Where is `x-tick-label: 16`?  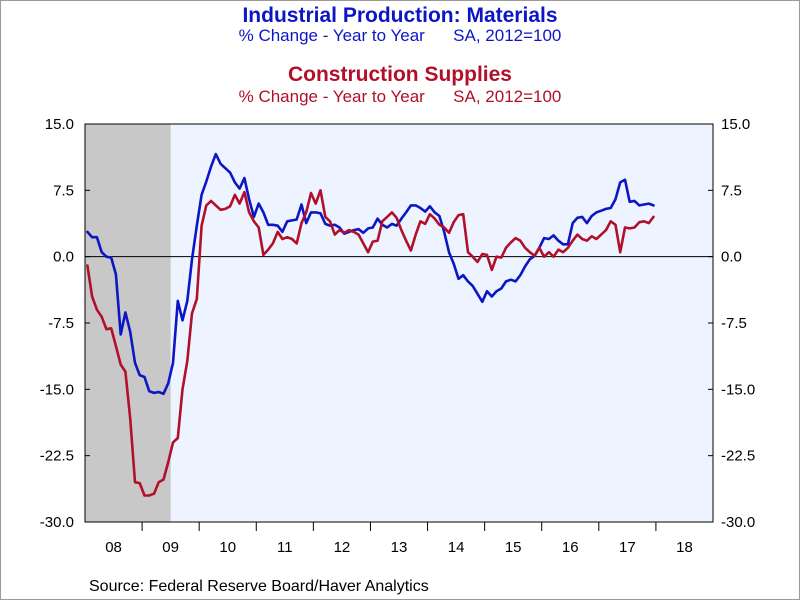 x-tick-label: 16 is located at coordinates (570, 547).